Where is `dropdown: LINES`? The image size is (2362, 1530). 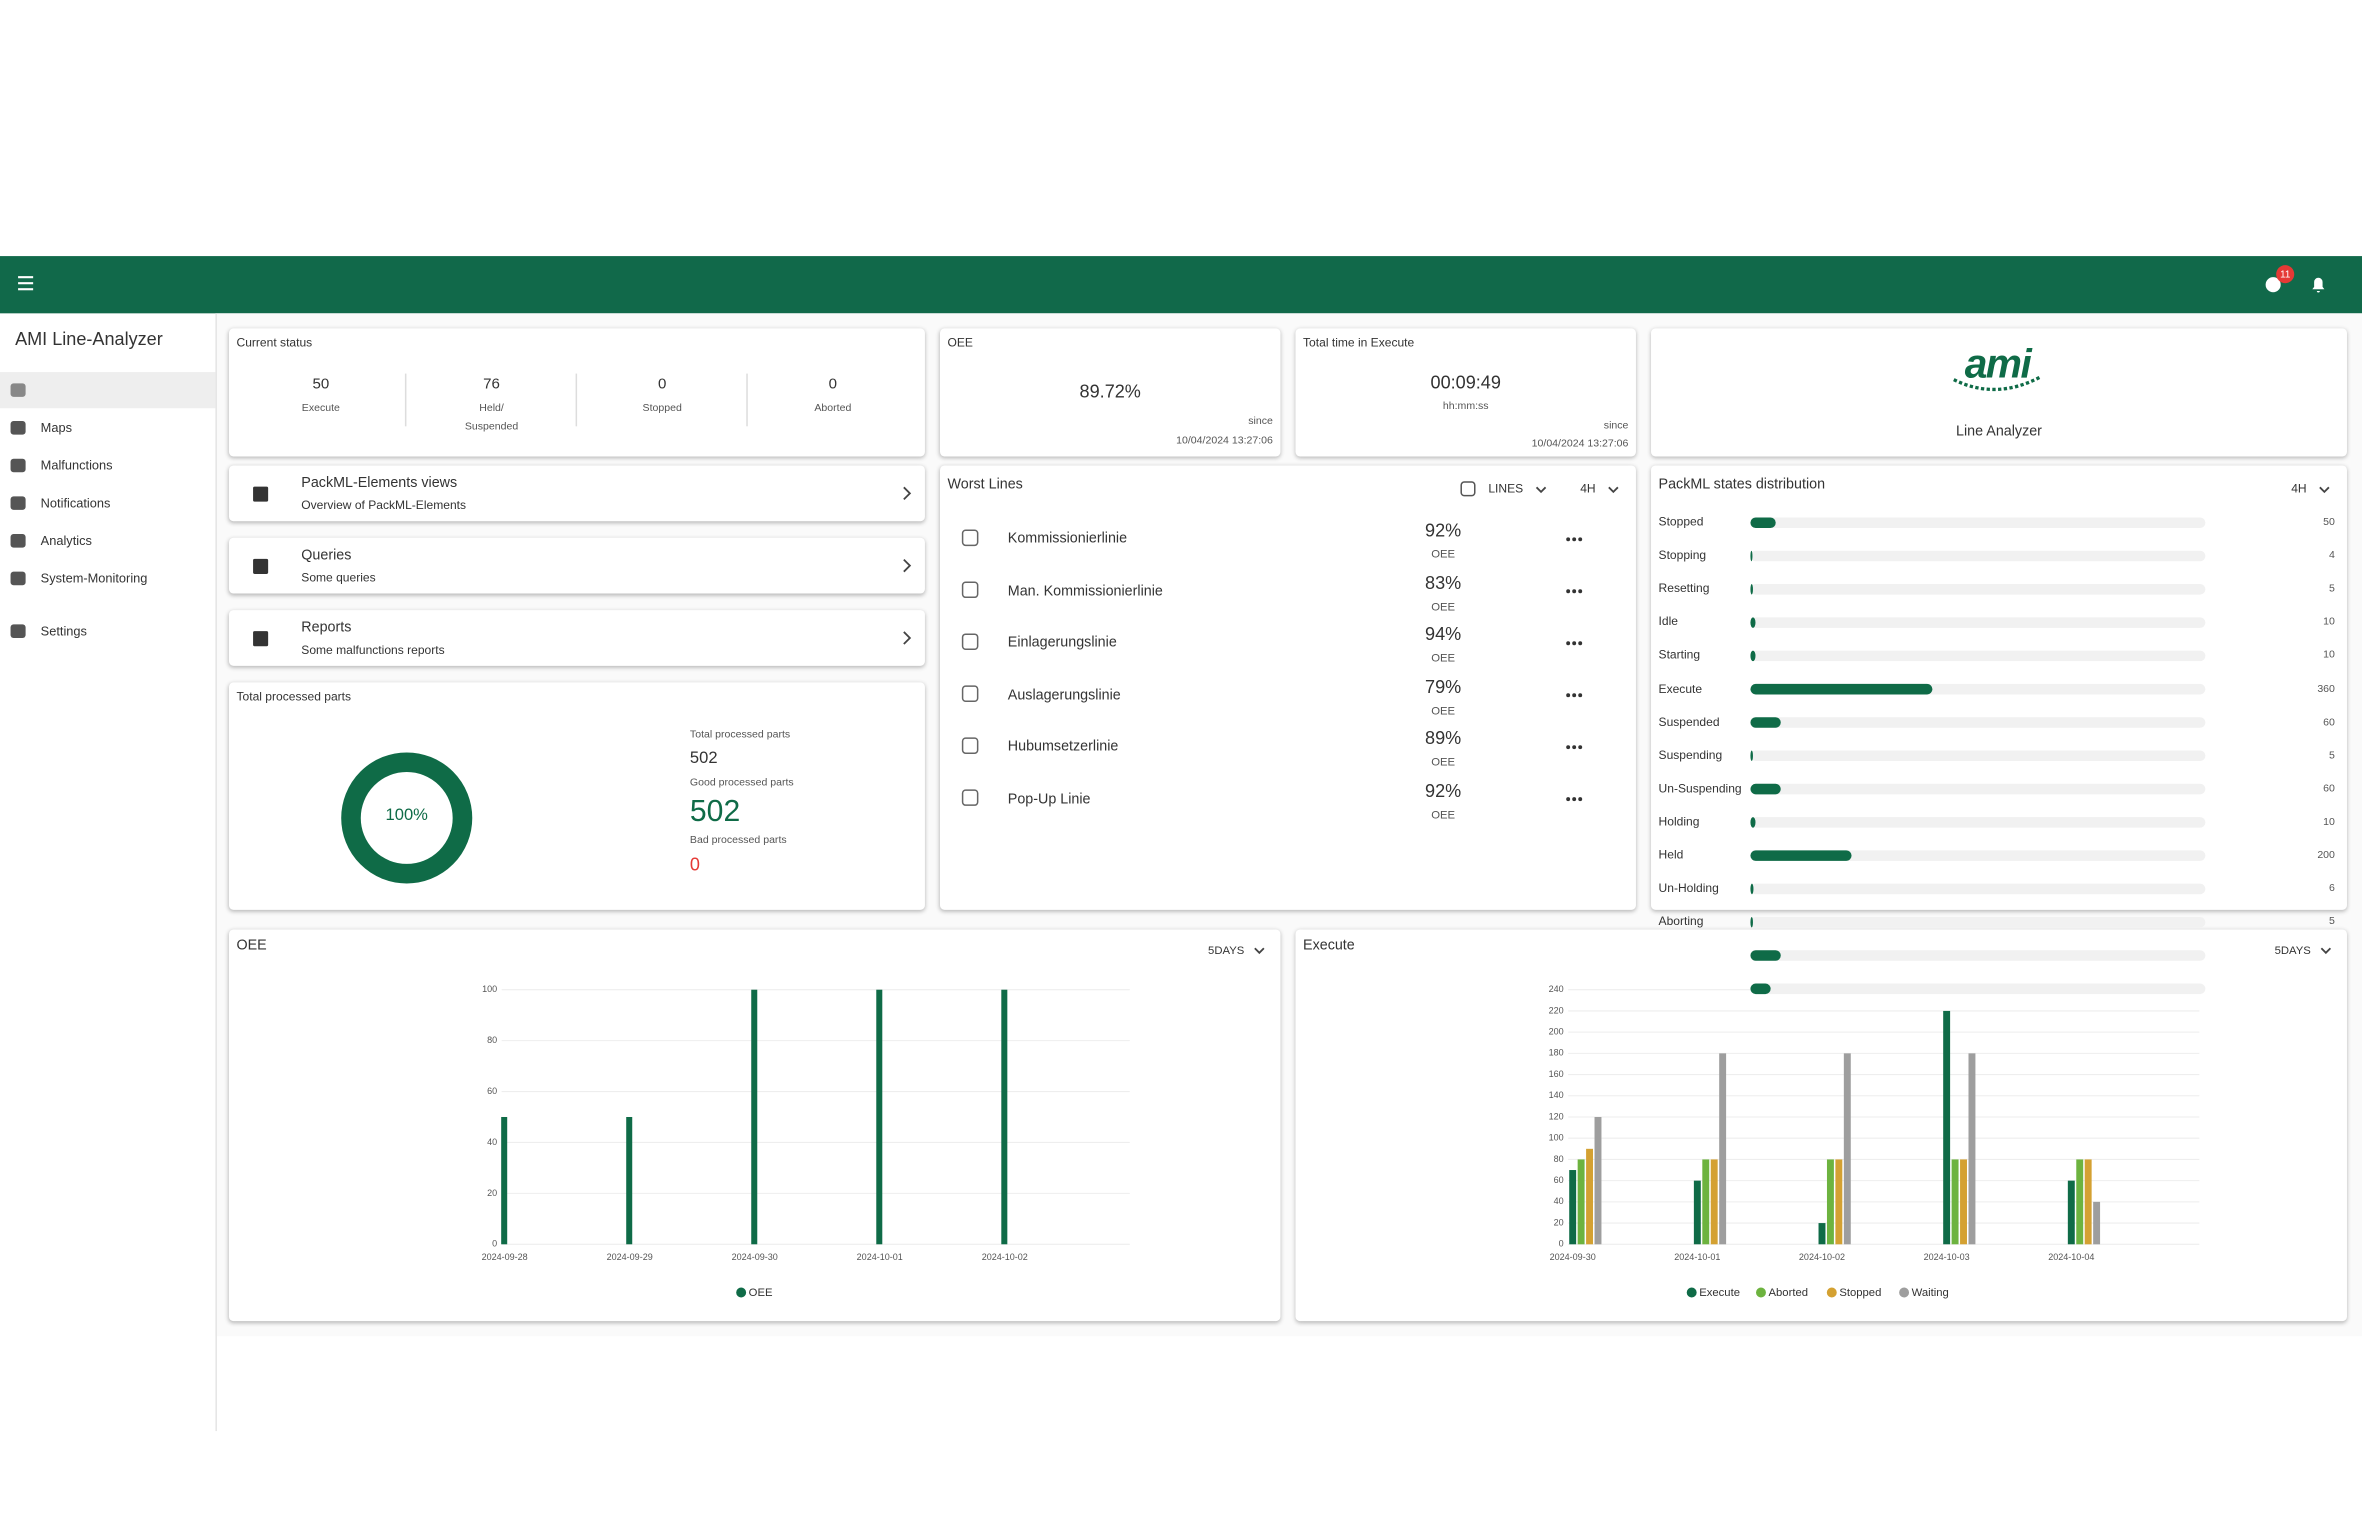 dropdown: LINES is located at coordinates (1506, 489).